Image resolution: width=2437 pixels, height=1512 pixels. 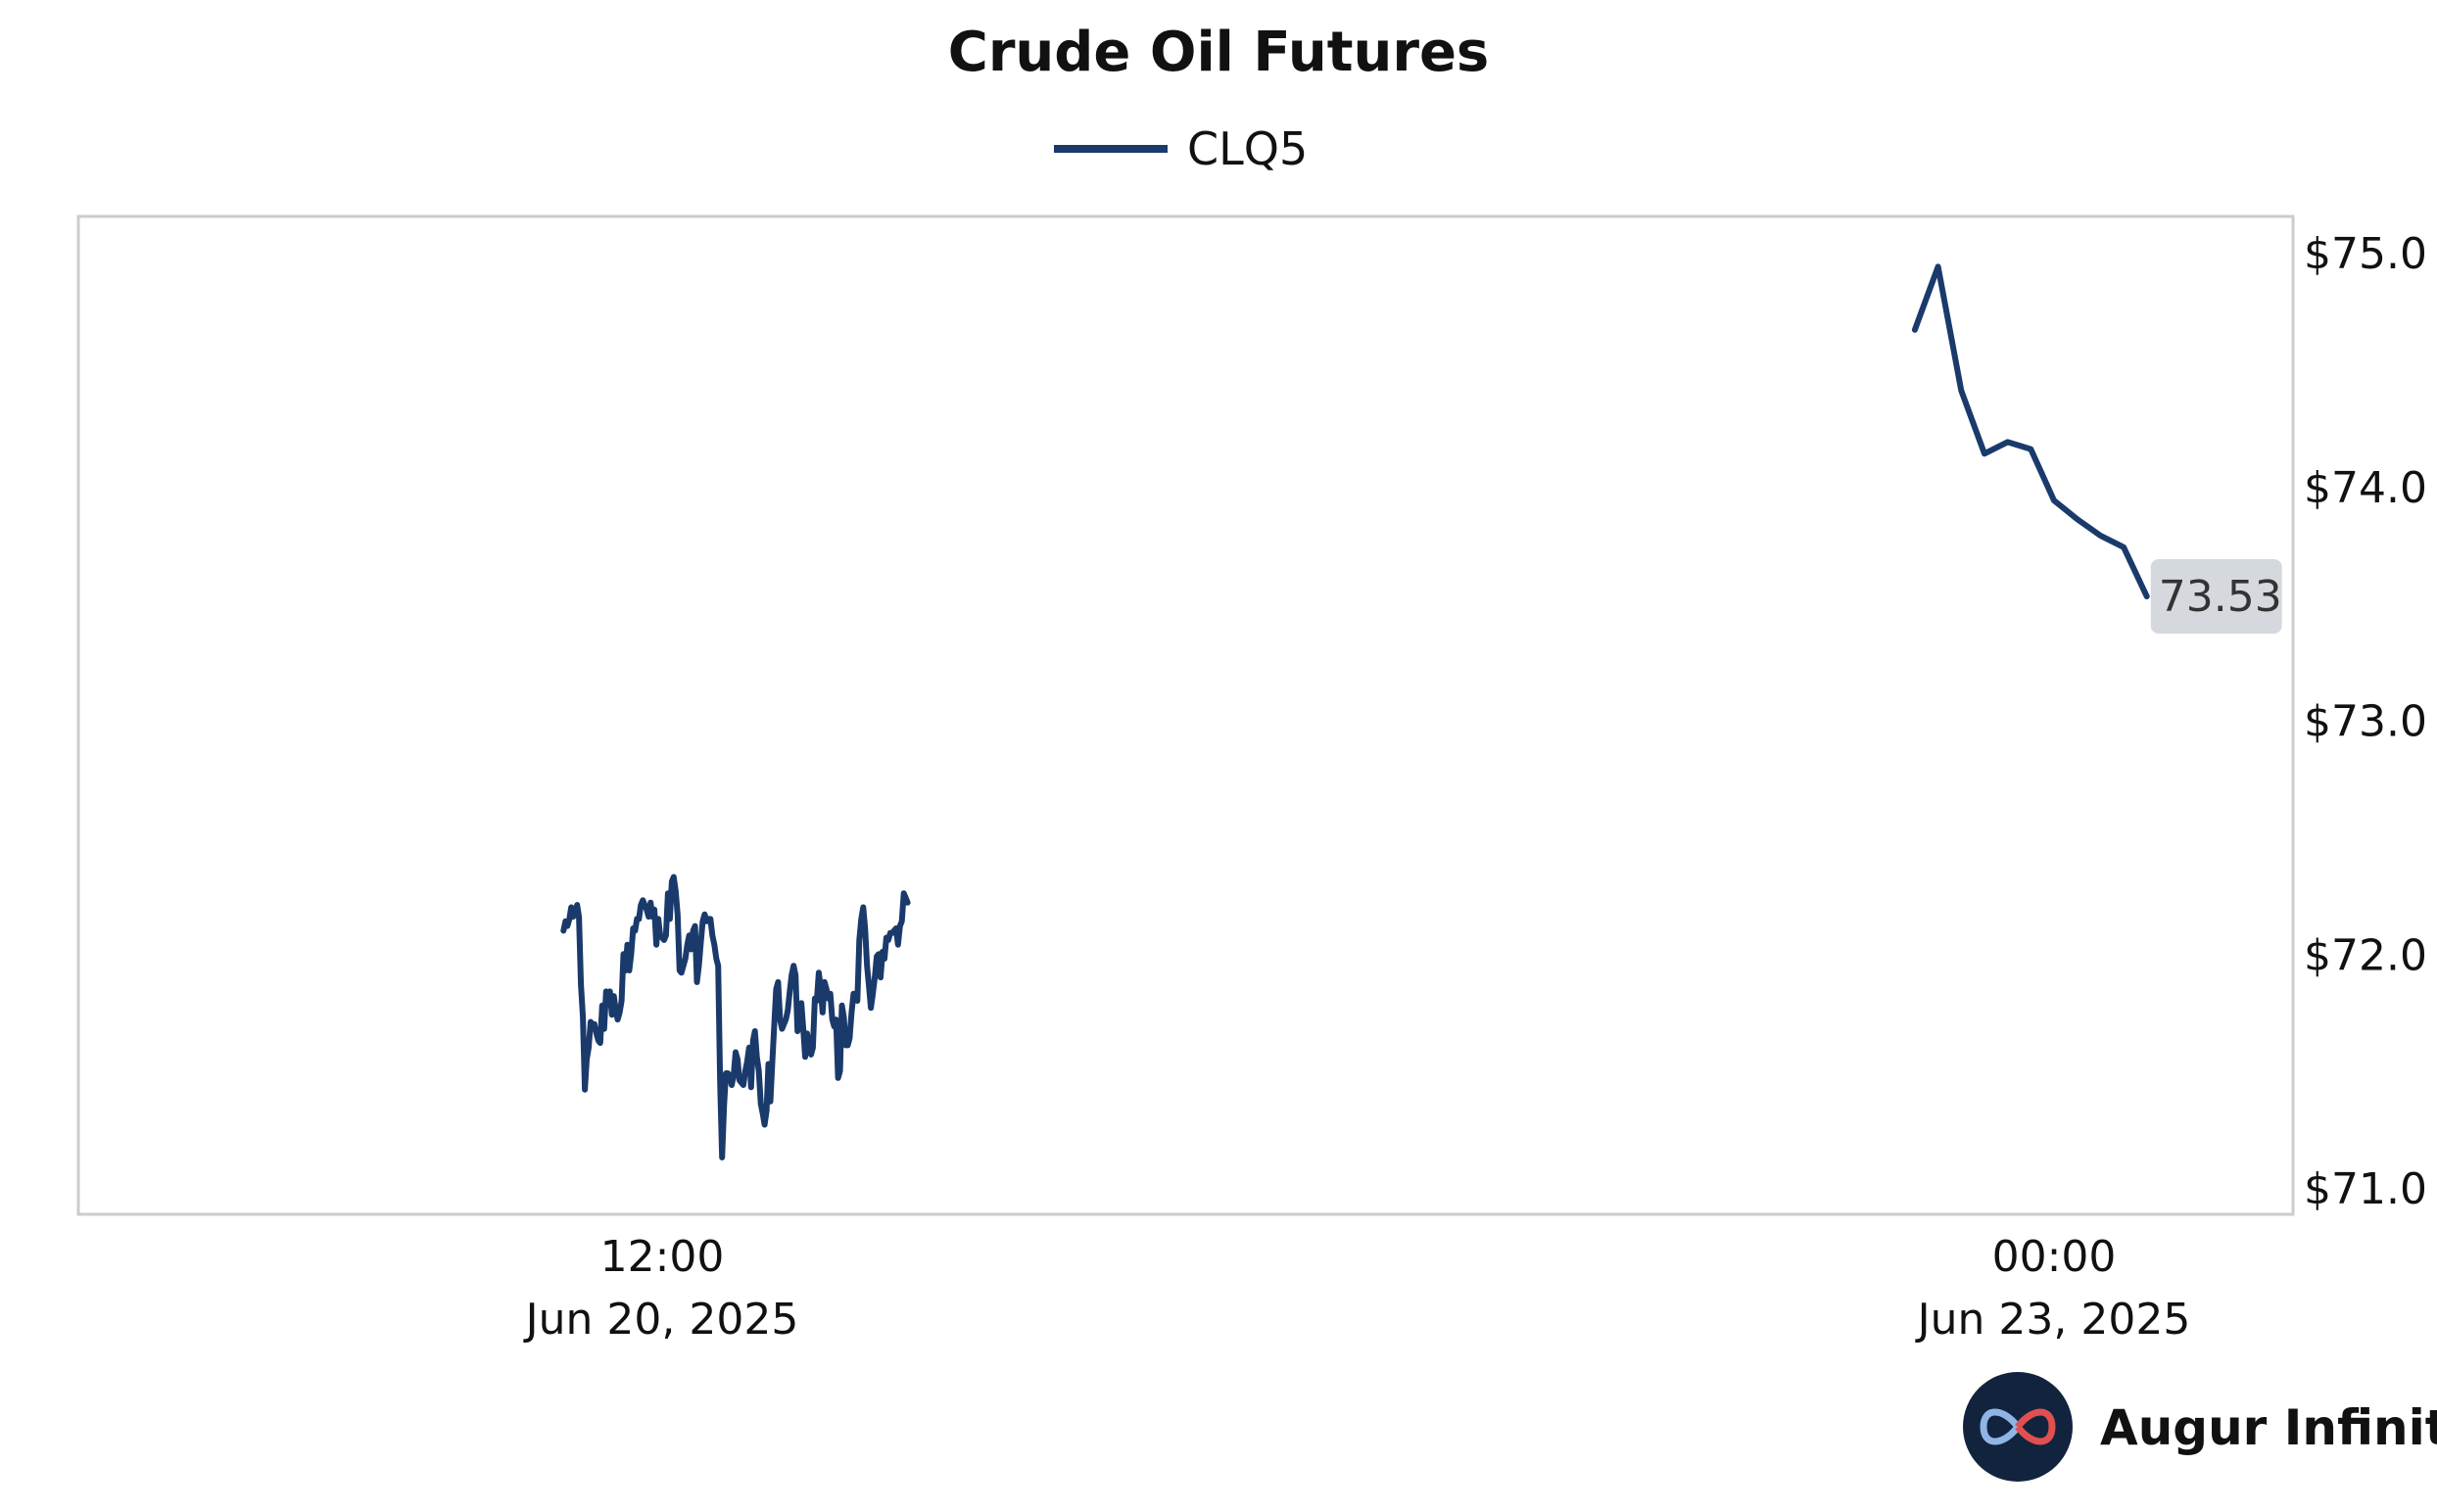 What do you see at coordinates (2220, 597) in the screenshot?
I see `last-value-label: 73.53` at bounding box center [2220, 597].